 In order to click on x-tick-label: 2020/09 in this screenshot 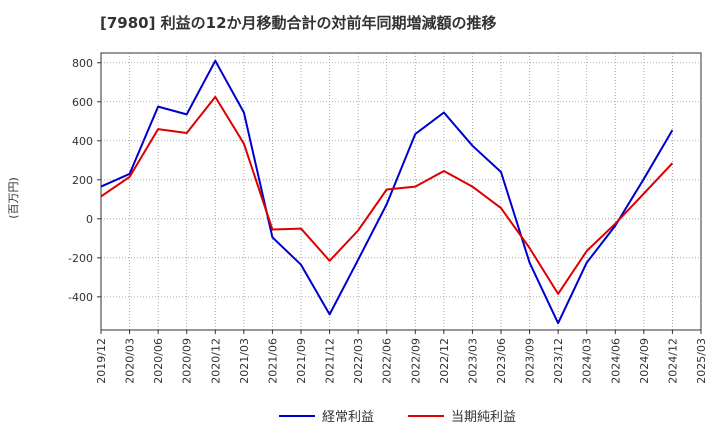, I will do `click(187, 361)`.